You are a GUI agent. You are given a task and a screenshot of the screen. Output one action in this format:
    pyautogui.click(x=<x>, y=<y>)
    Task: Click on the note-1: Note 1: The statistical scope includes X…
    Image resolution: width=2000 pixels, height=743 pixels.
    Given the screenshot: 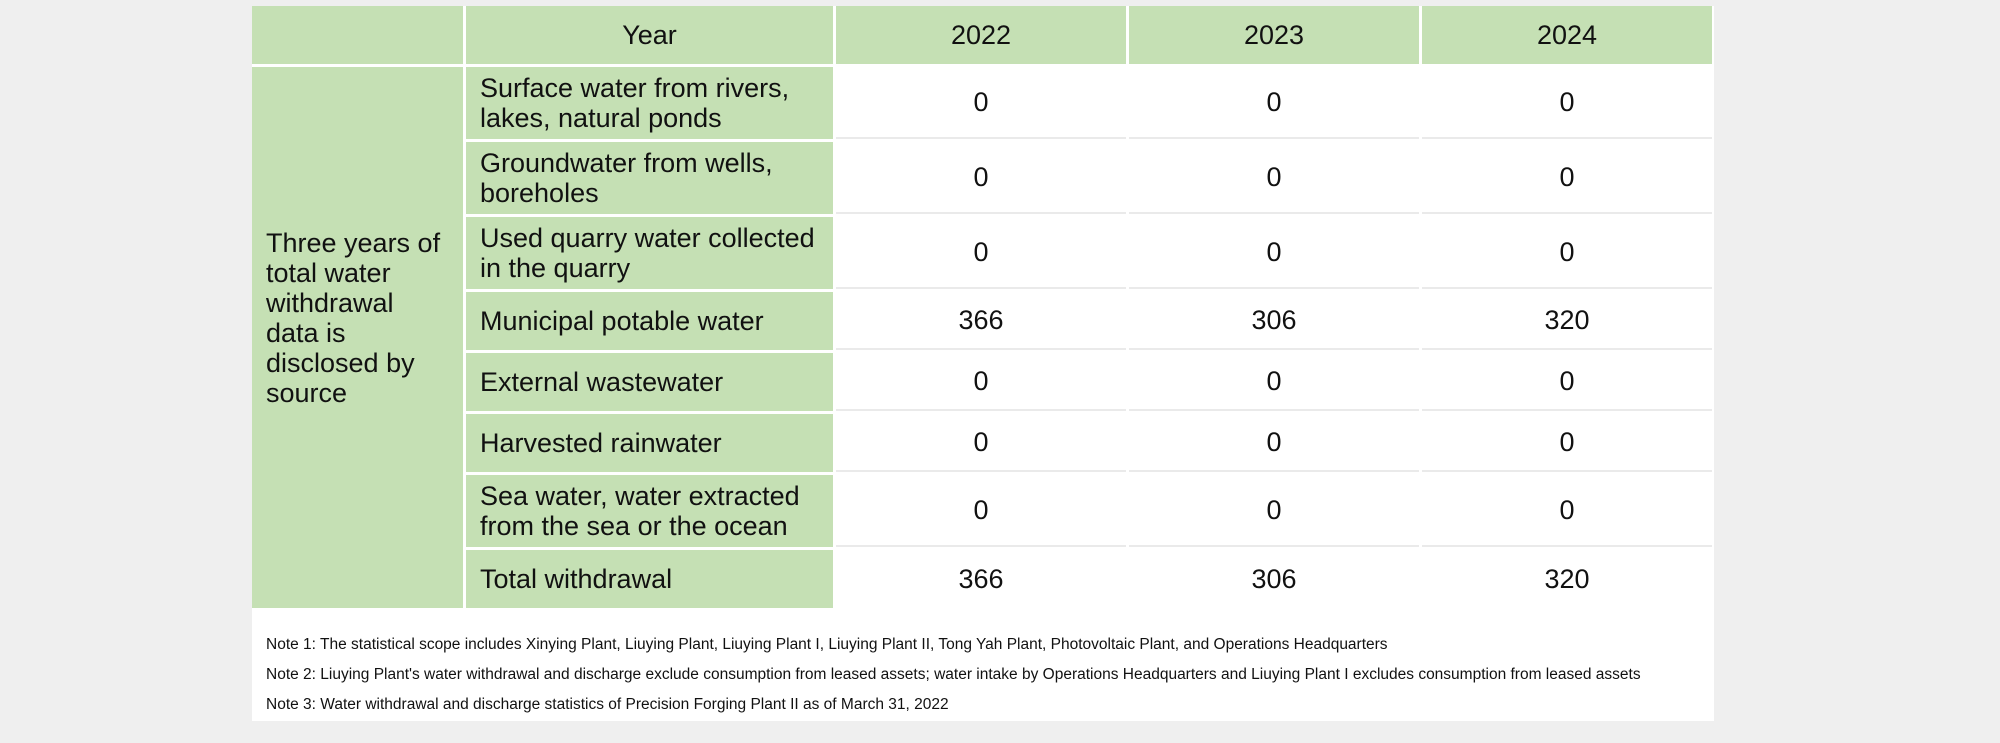 What is the action you would take?
    pyautogui.click(x=827, y=644)
    